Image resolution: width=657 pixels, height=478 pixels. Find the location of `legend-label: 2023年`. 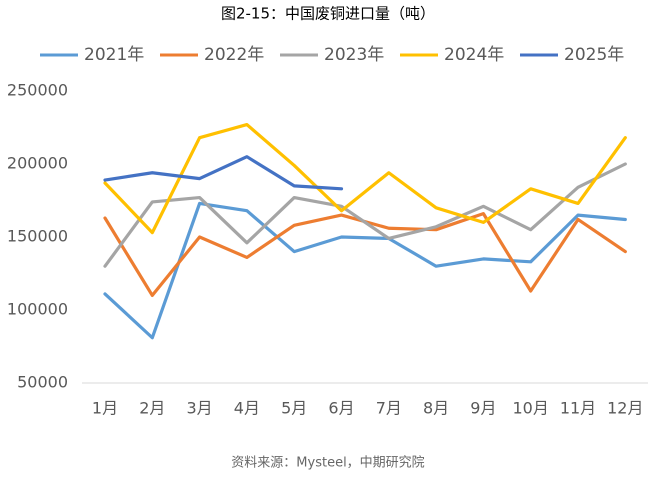

legend-label: 2023年 is located at coordinates (354, 55).